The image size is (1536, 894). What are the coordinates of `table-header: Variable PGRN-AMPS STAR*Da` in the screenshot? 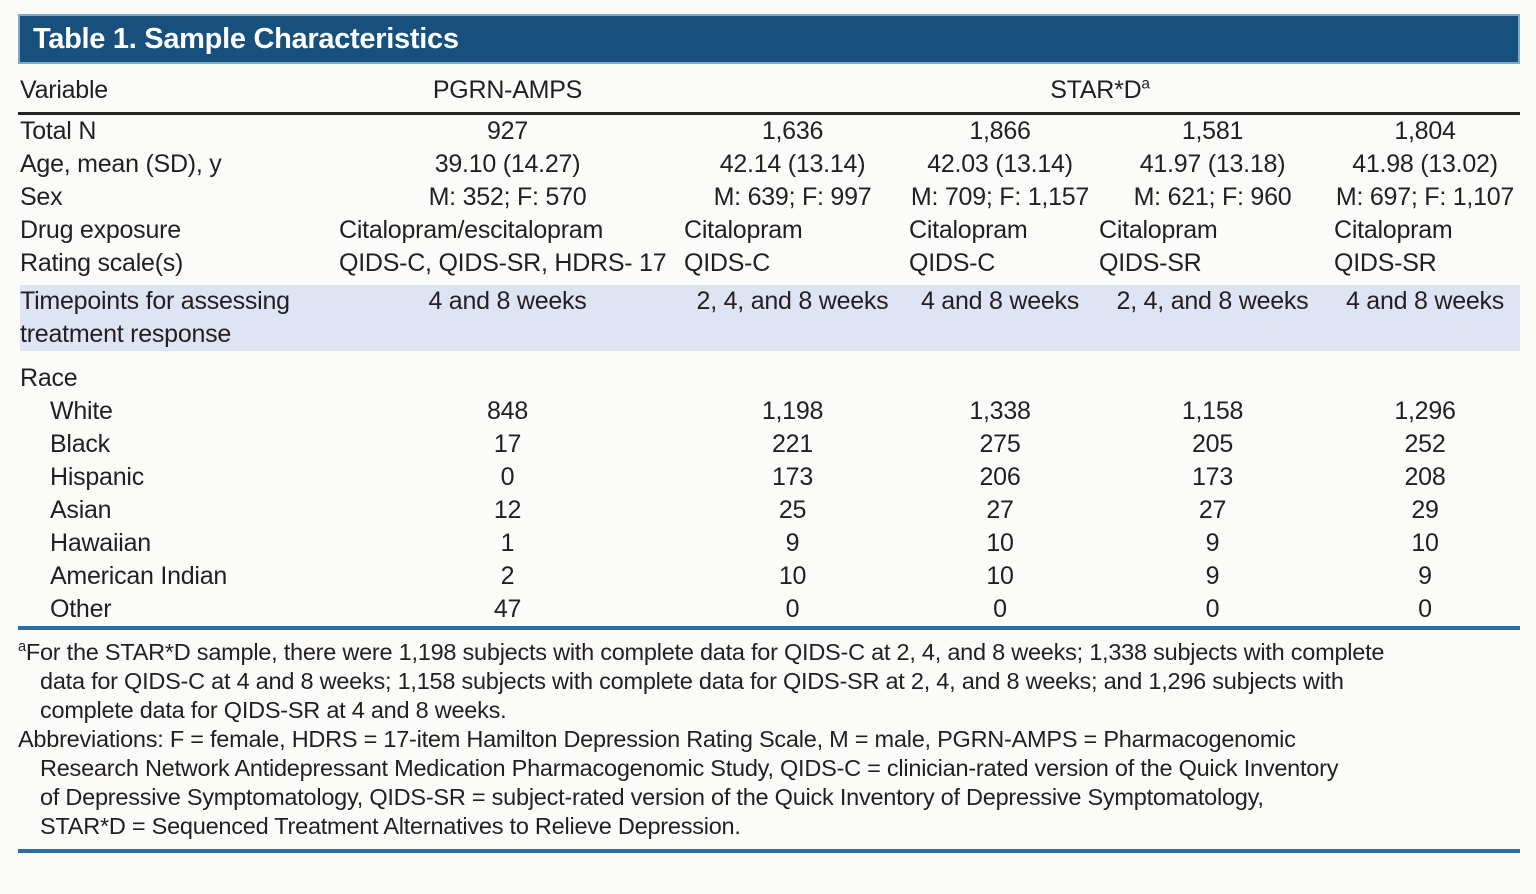 It's located at (769, 89).